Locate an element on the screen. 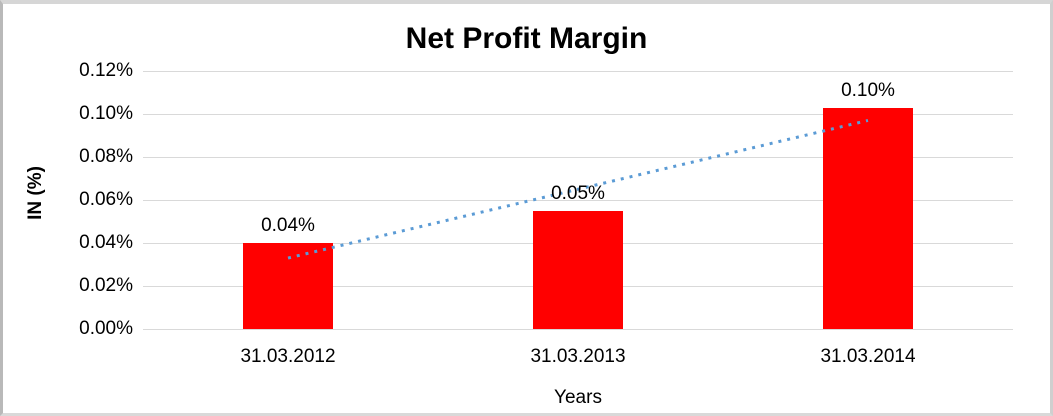  y-axis-tick-label: 0.02% is located at coordinates (106, 285).